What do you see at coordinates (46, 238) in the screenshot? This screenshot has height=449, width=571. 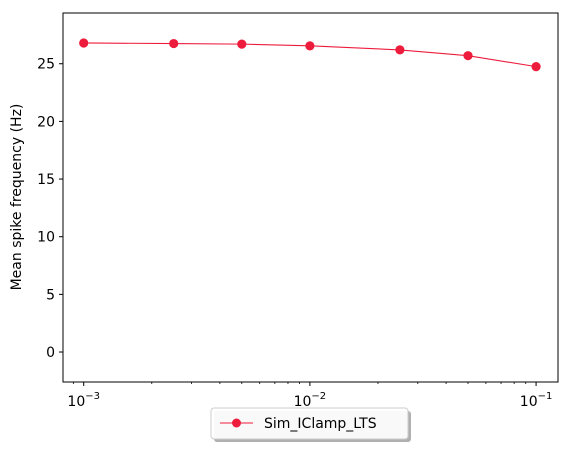 I see `y-tick-label: 10` at bounding box center [46, 238].